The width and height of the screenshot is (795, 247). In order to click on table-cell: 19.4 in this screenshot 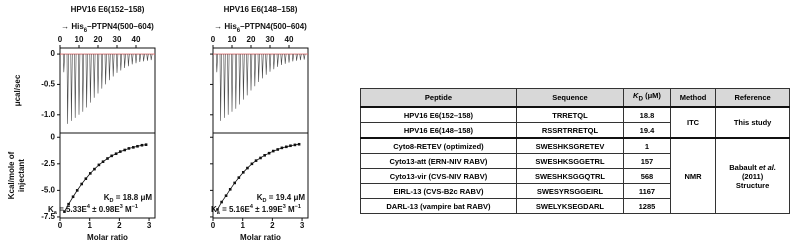, I will do `click(647, 130)`.